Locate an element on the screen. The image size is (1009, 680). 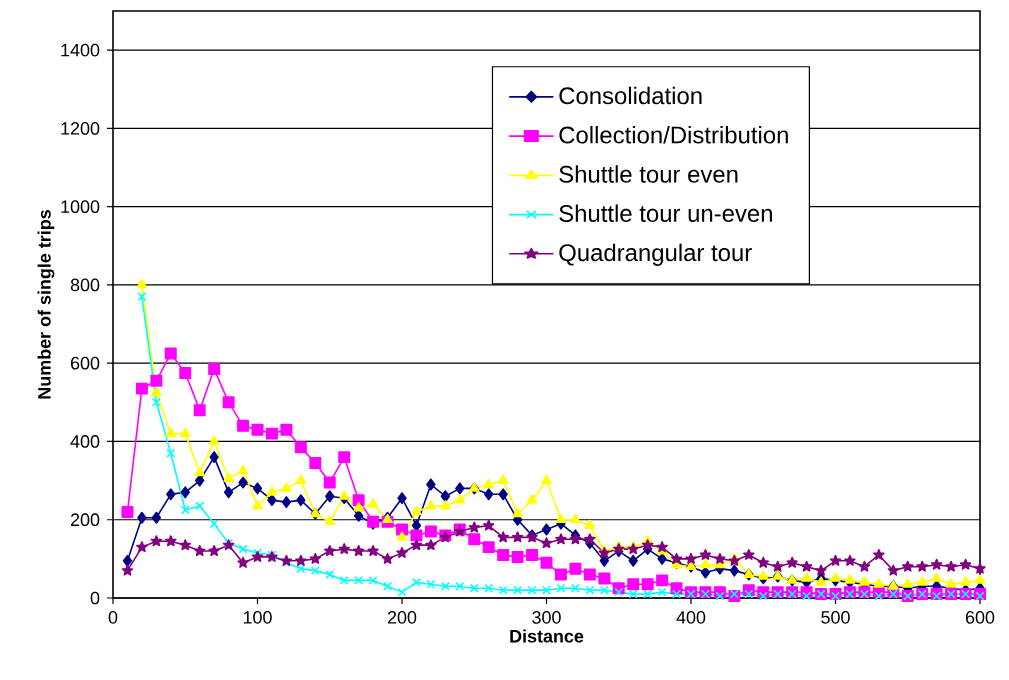
x-tick-label: 200 is located at coordinates (402, 617).